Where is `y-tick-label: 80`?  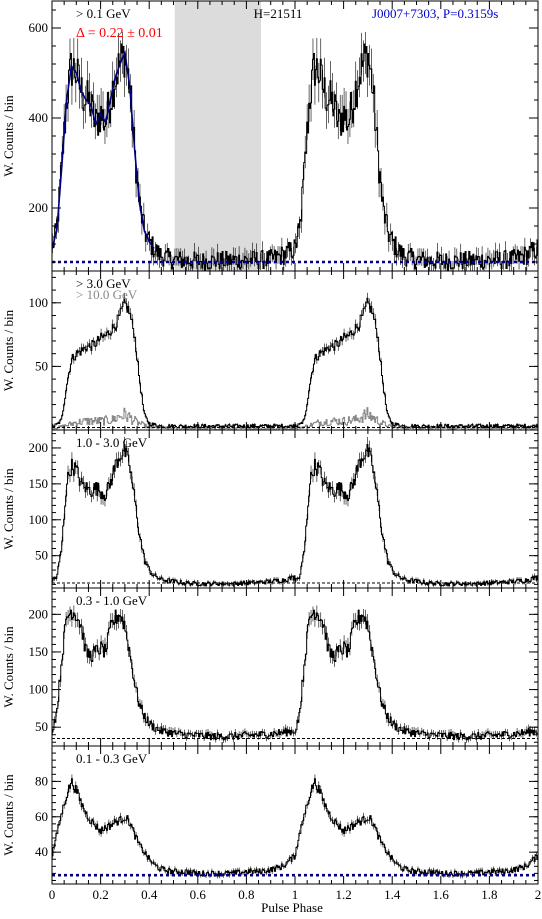 y-tick-label: 80 is located at coordinates (41, 780).